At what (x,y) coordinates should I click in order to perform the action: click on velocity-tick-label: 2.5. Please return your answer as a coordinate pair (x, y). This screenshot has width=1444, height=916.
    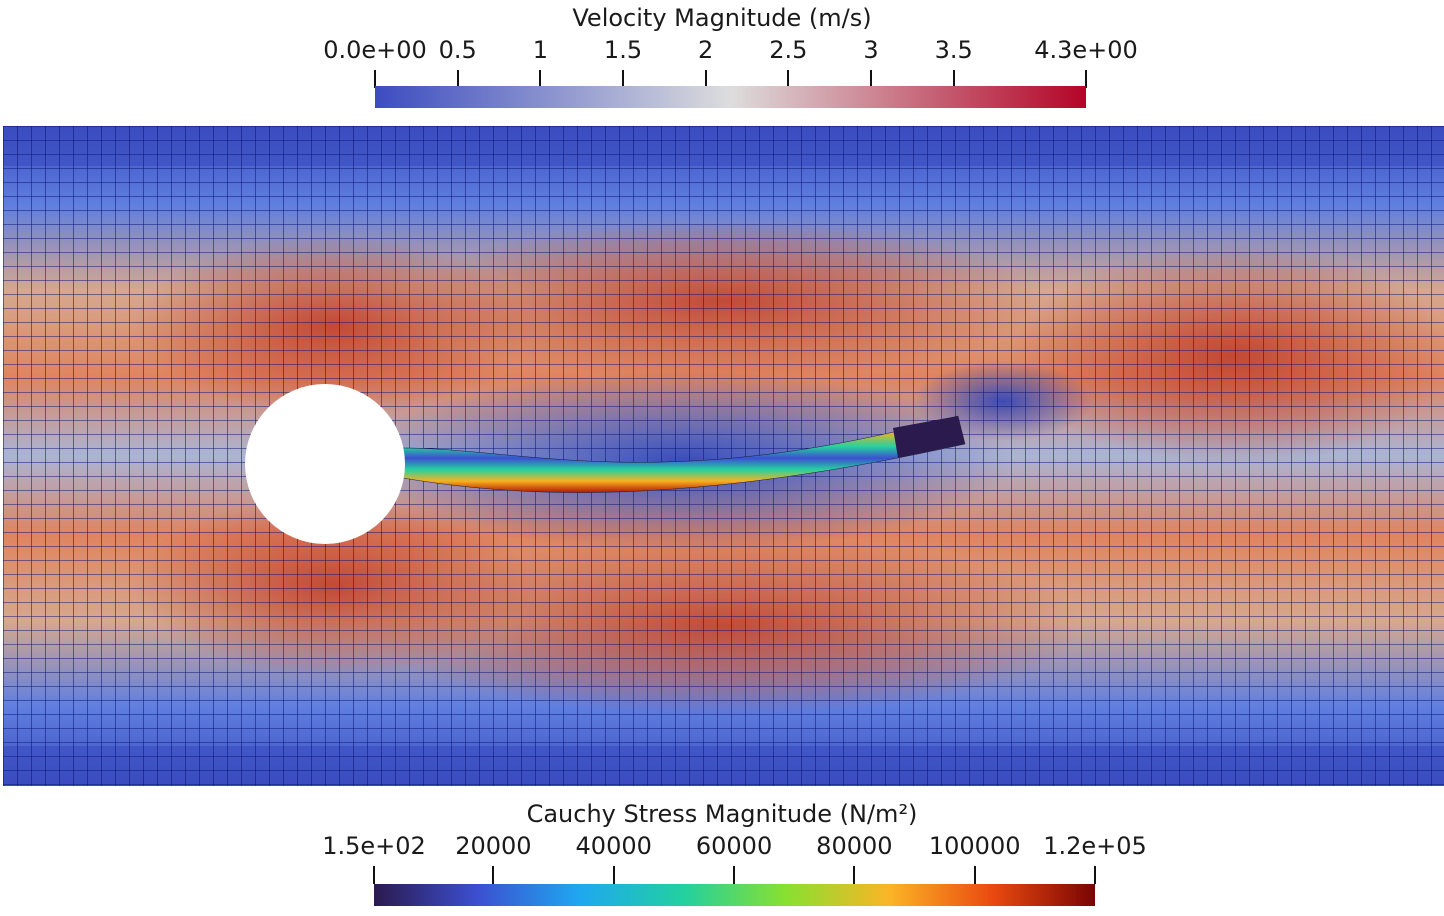
    Looking at the image, I should click on (788, 50).